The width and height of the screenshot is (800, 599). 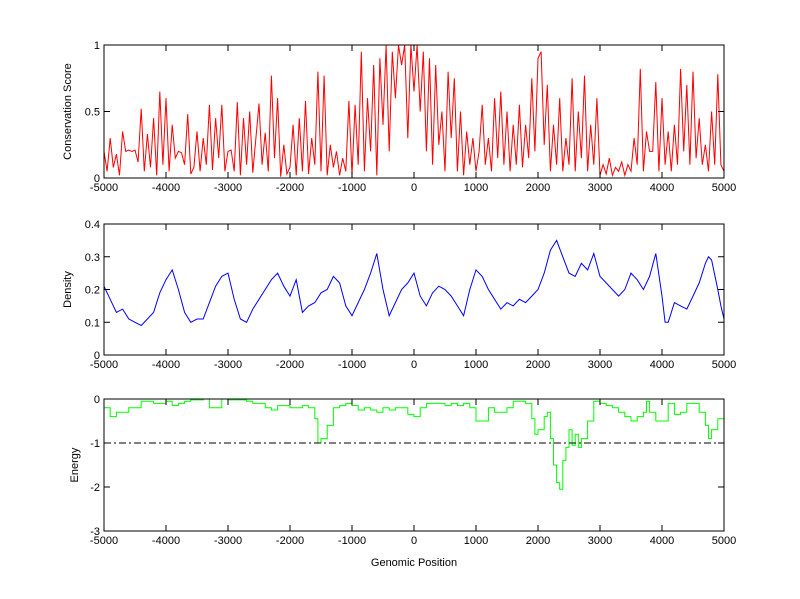 I want to click on y-tick-label: 1, so click(x=97, y=46).